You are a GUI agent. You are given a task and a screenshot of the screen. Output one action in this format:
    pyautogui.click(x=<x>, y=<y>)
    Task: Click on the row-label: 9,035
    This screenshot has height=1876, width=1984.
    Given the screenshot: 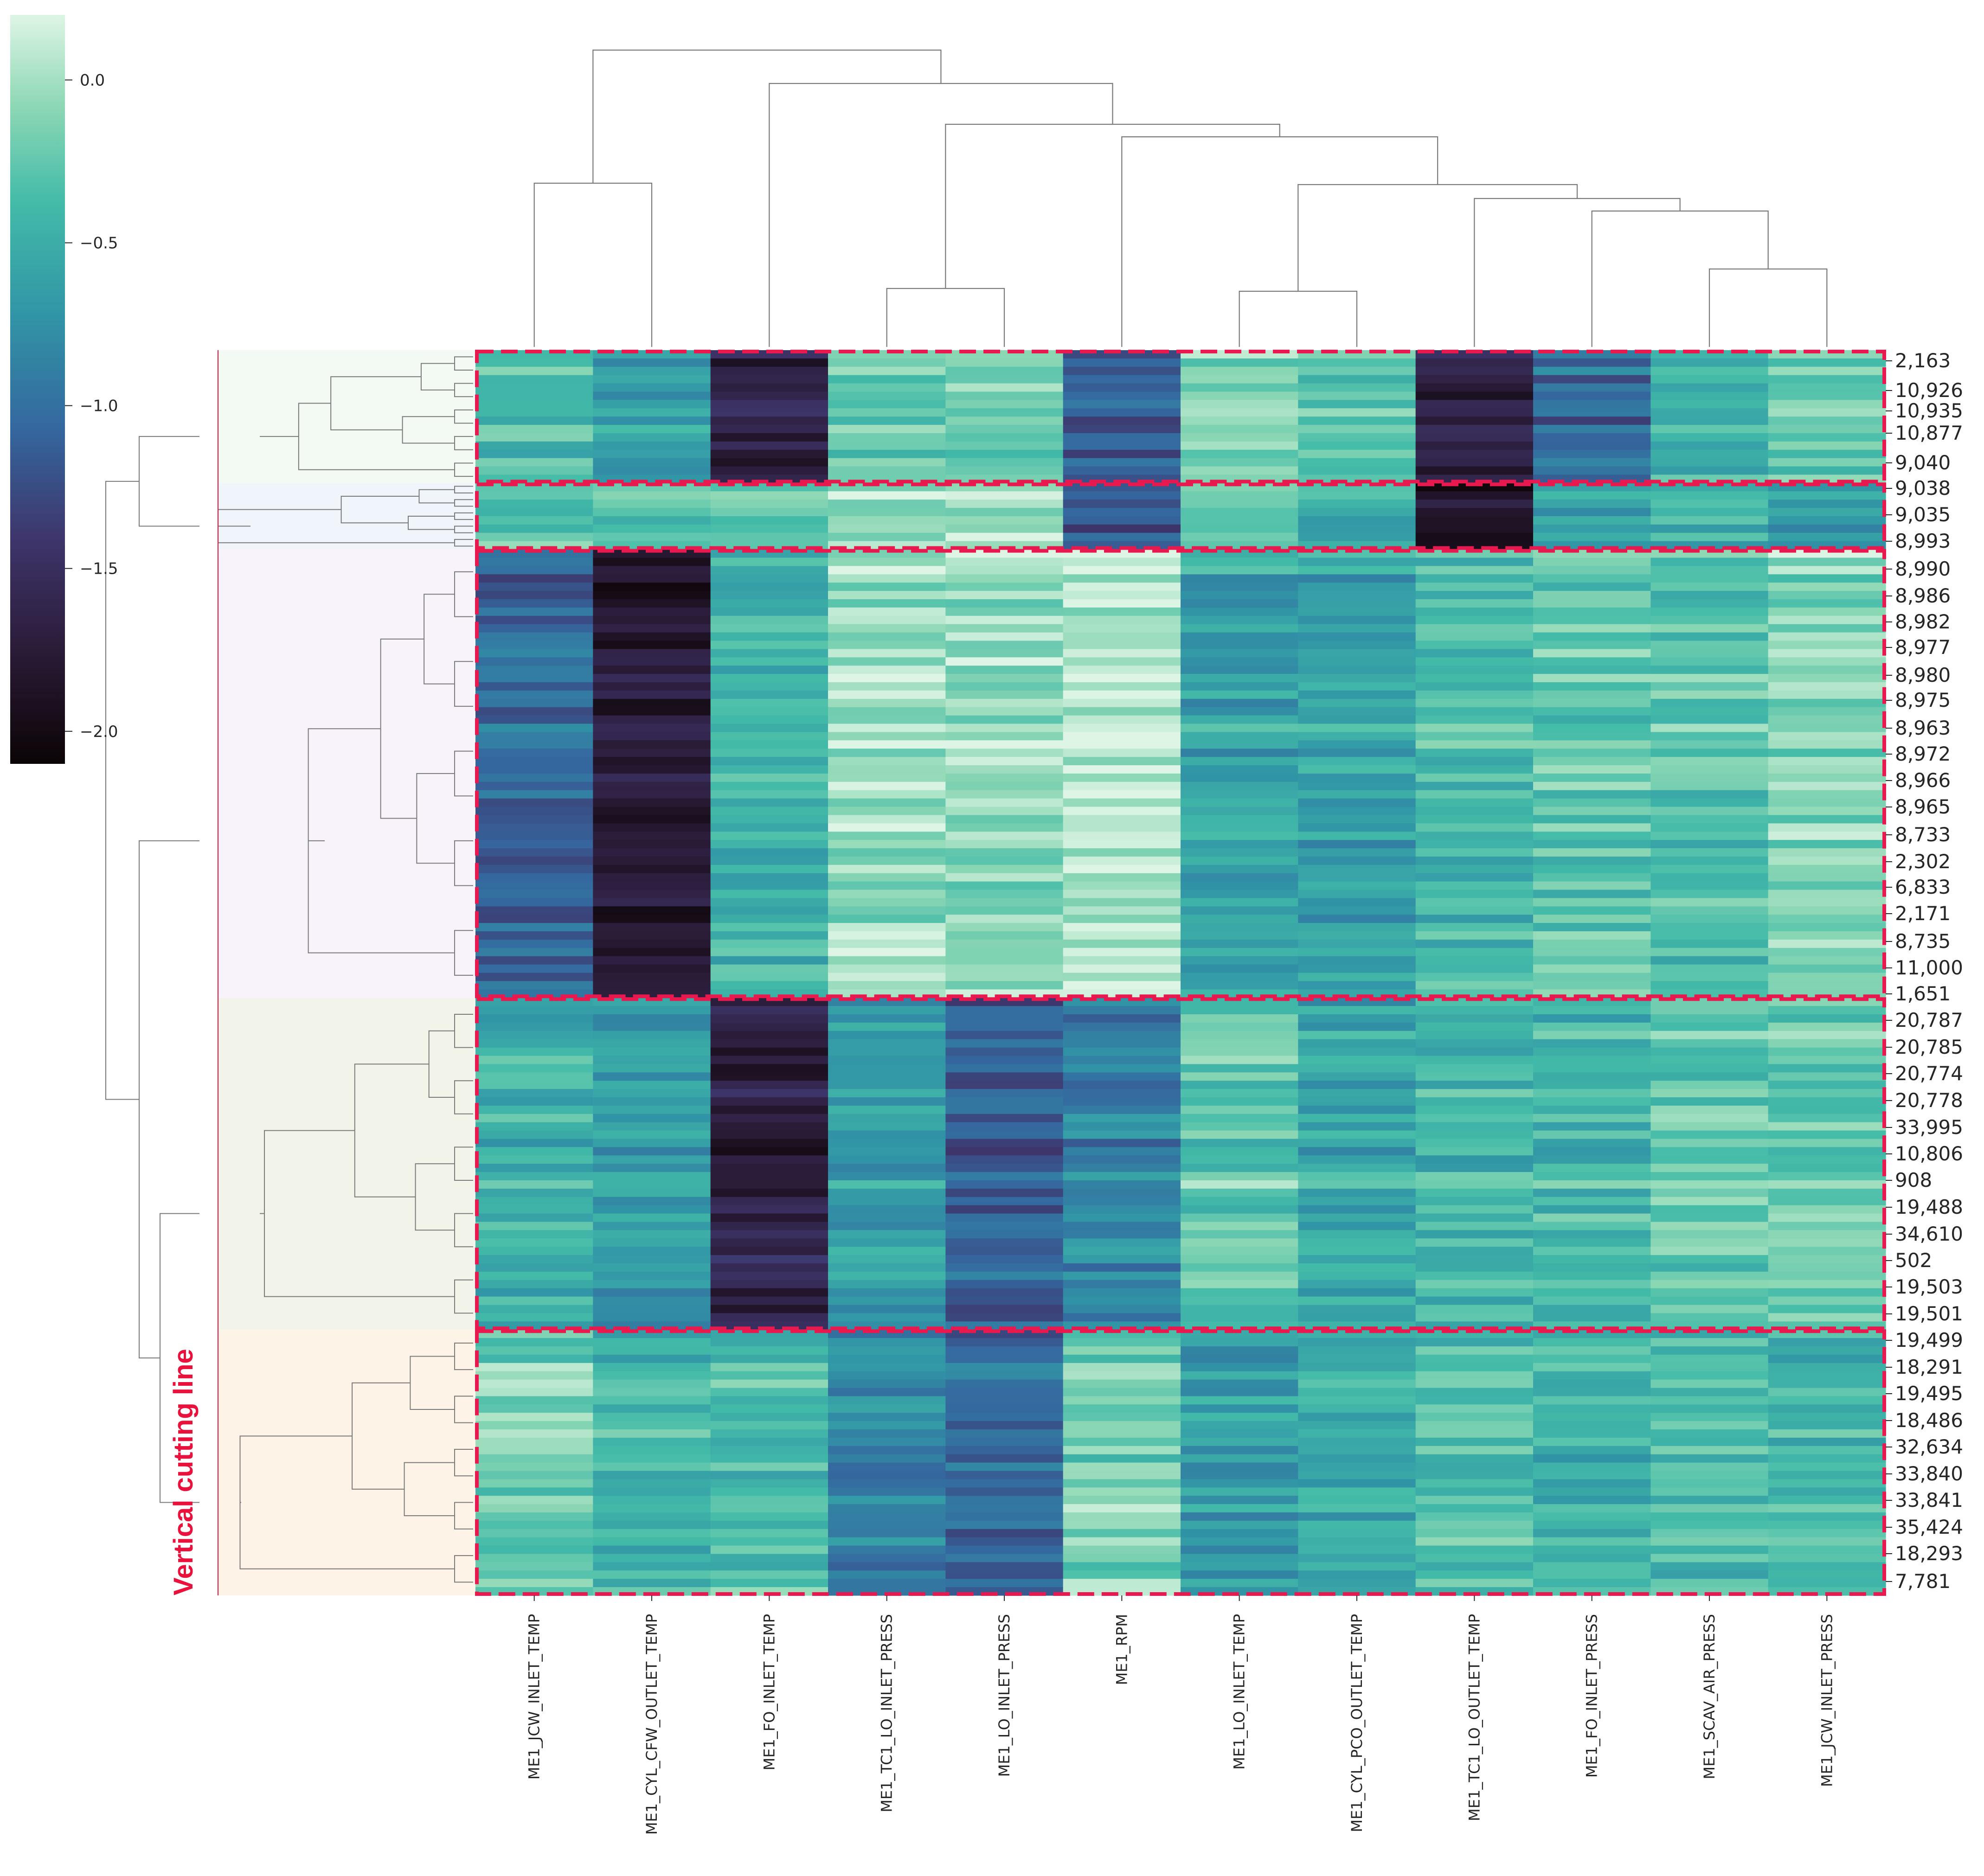 What is the action you would take?
    pyautogui.click(x=1923, y=514)
    